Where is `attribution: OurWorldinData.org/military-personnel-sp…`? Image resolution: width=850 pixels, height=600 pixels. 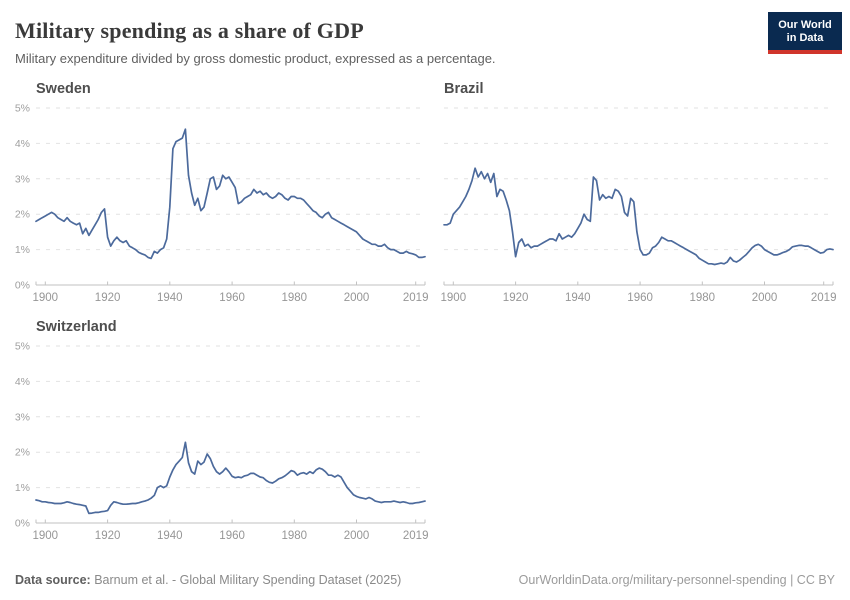 attribution: OurWorldinData.org/military-personnel-sp… is located at coordinates (676, 580).